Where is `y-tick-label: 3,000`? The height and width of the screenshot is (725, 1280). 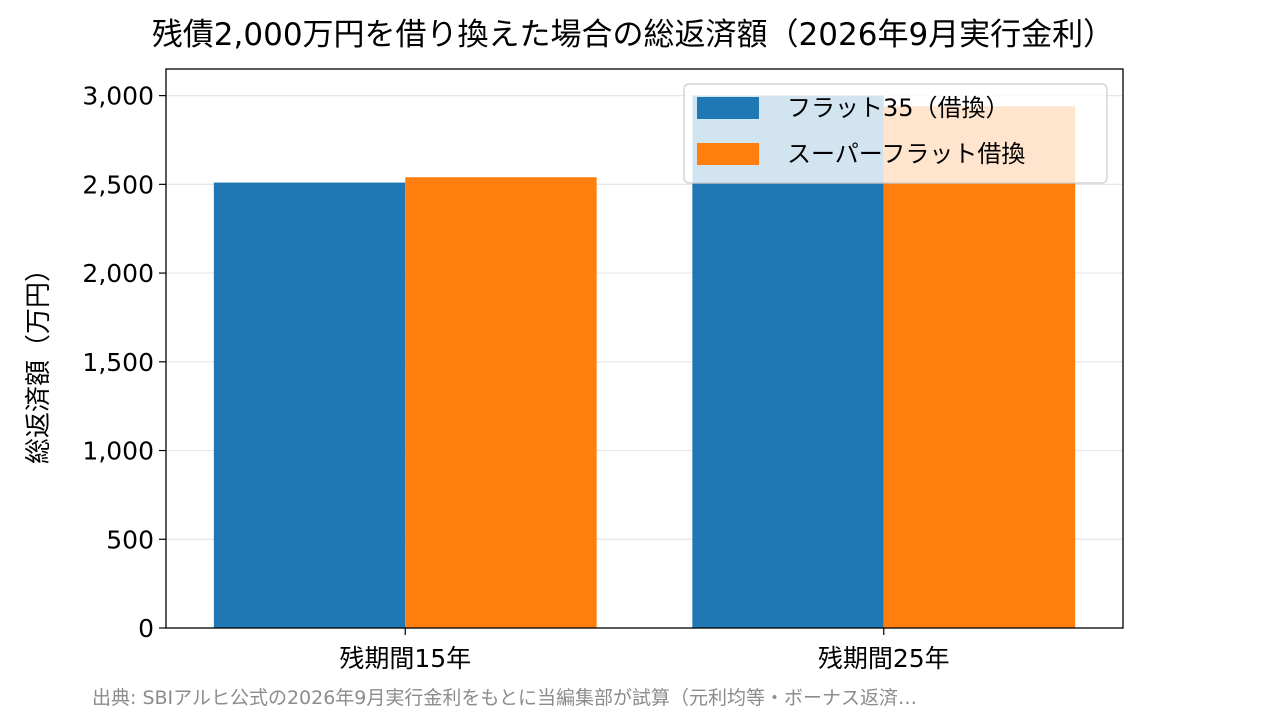
y-tick-label: 3,000 is located at coordinates (118, 96).